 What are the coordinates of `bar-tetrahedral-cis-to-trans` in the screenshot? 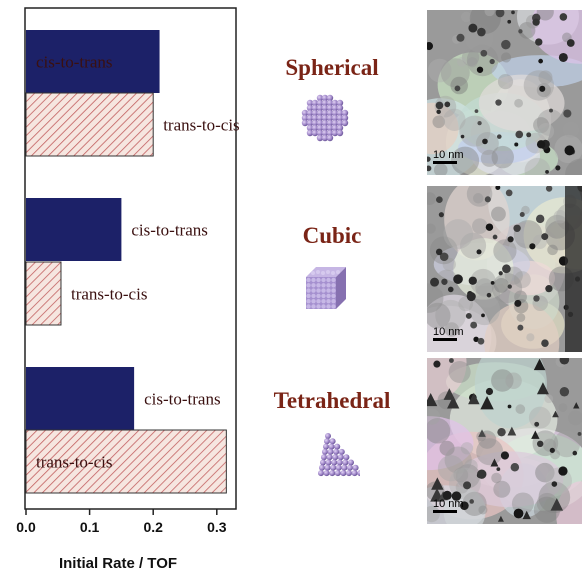 It's located at (80, 398).